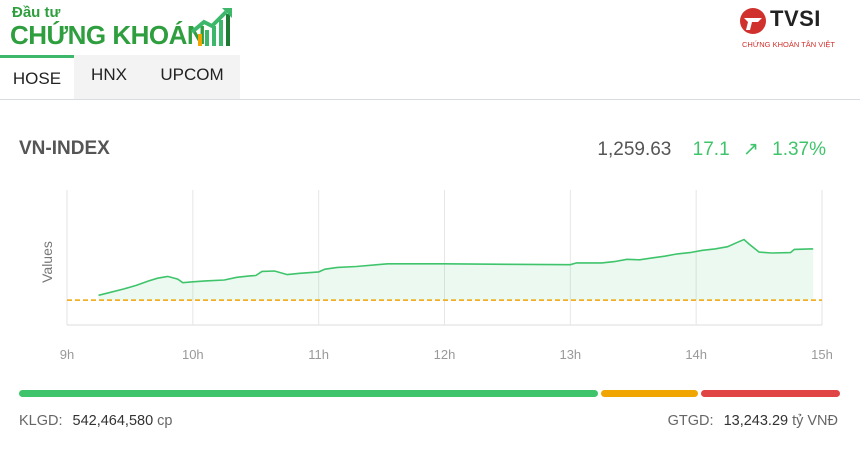 This screenshot has width=860, height=452. Describe the element at coordinates (37, 77) in the screenshot. I see `tab-hose: HOSE` at that location.